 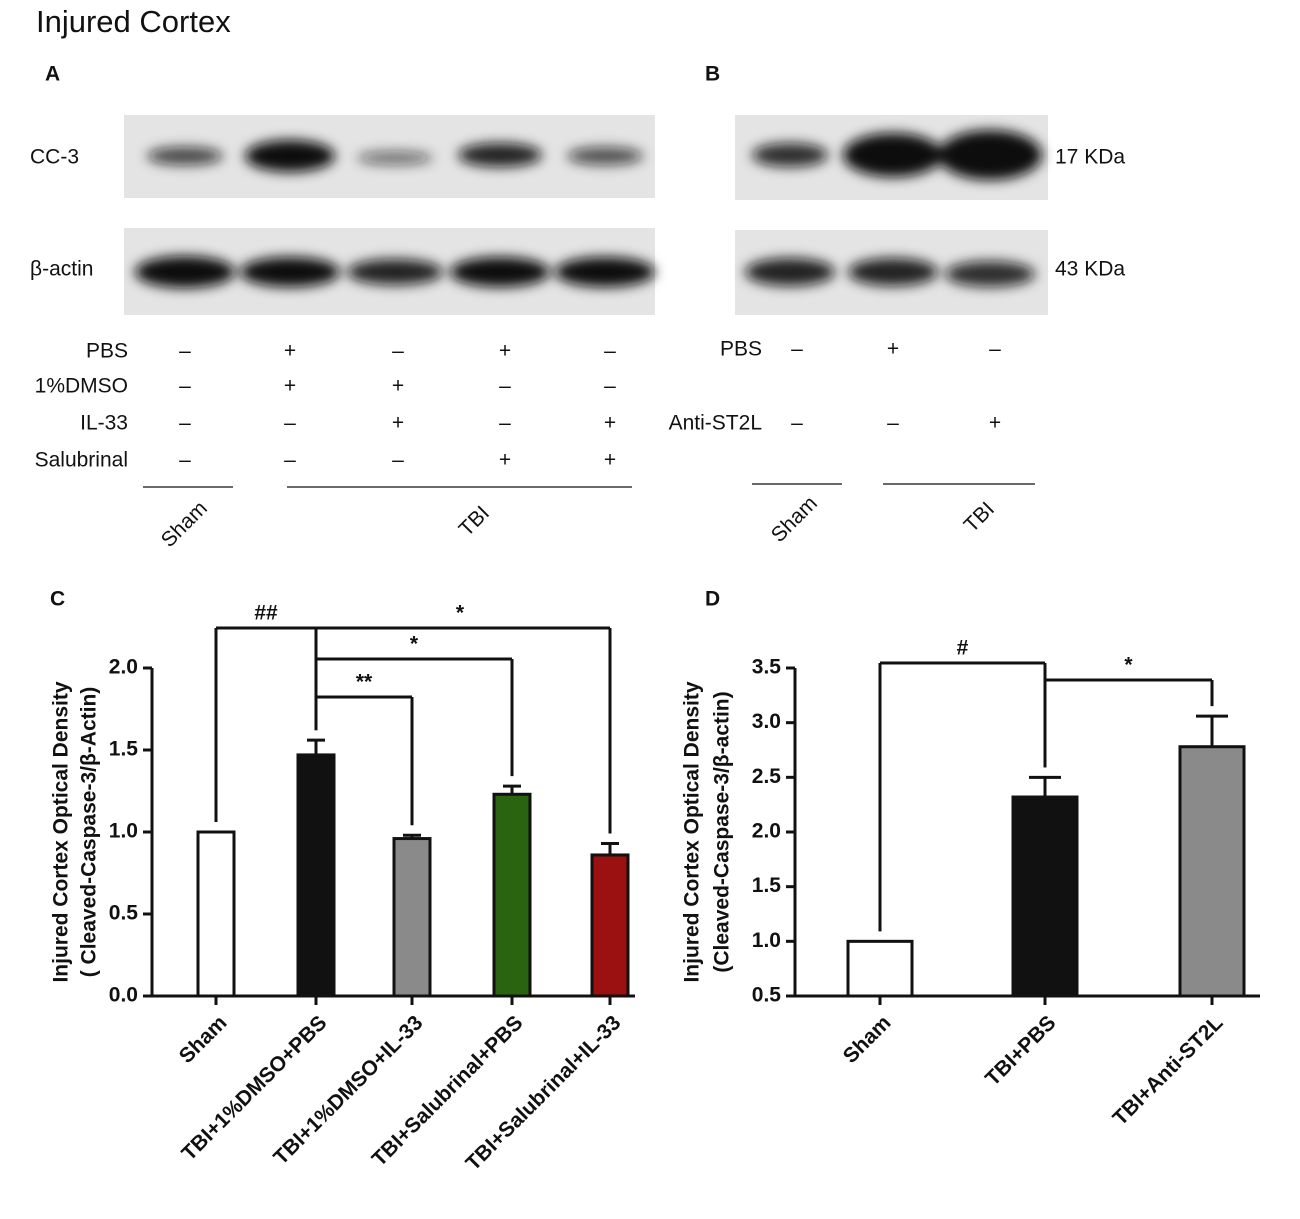 What do you see at coordinates (766, 721) in the screenshot?
I see `y-tick-label: 3.0` at bounding box center [766, 721].